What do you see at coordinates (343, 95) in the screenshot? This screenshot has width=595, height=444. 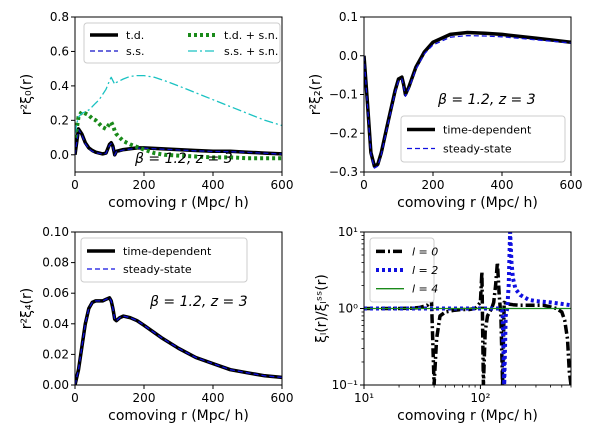 I see `y-tick-label: −0.1` at bounding box center [343, 95].